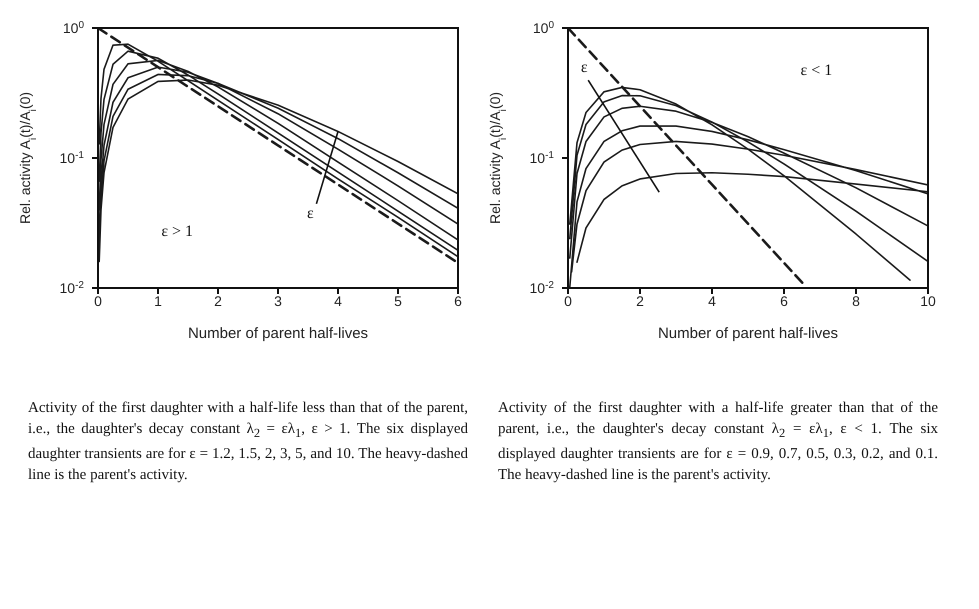  What do you see at coordinates (928, 300) in the screenshot?
I see `x-tick-label: 10` at bounding box center [928, 300].